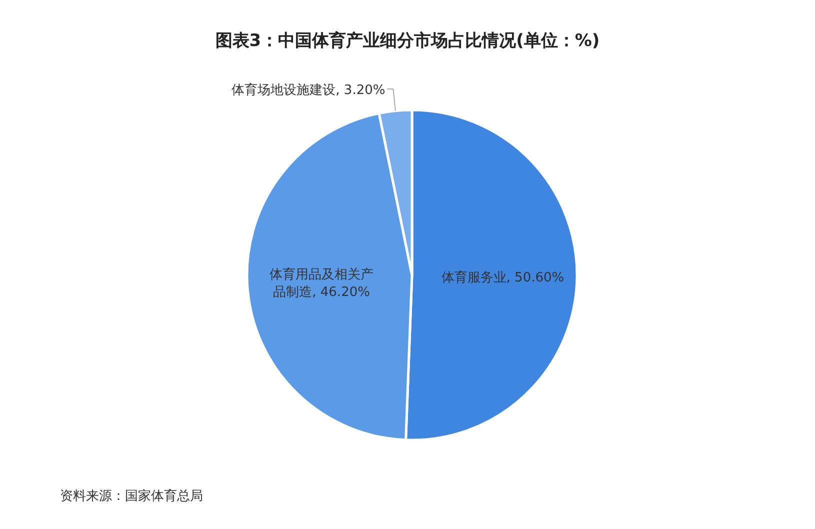  I want to click on slice-label: 体育场地设施建设, 3.20%, so click(309, 90).